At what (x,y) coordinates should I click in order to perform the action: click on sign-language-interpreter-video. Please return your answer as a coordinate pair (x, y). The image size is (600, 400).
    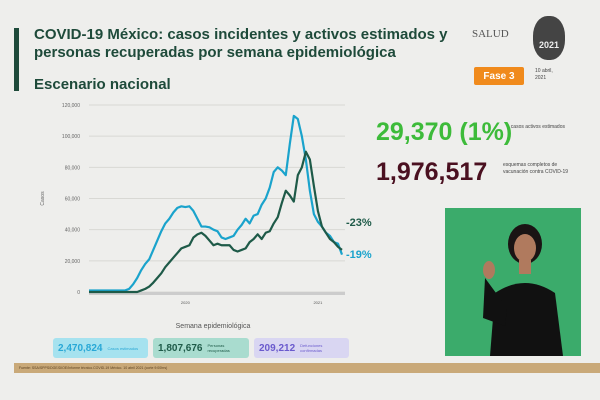
    Looking at the image, I should click on (513, 282).